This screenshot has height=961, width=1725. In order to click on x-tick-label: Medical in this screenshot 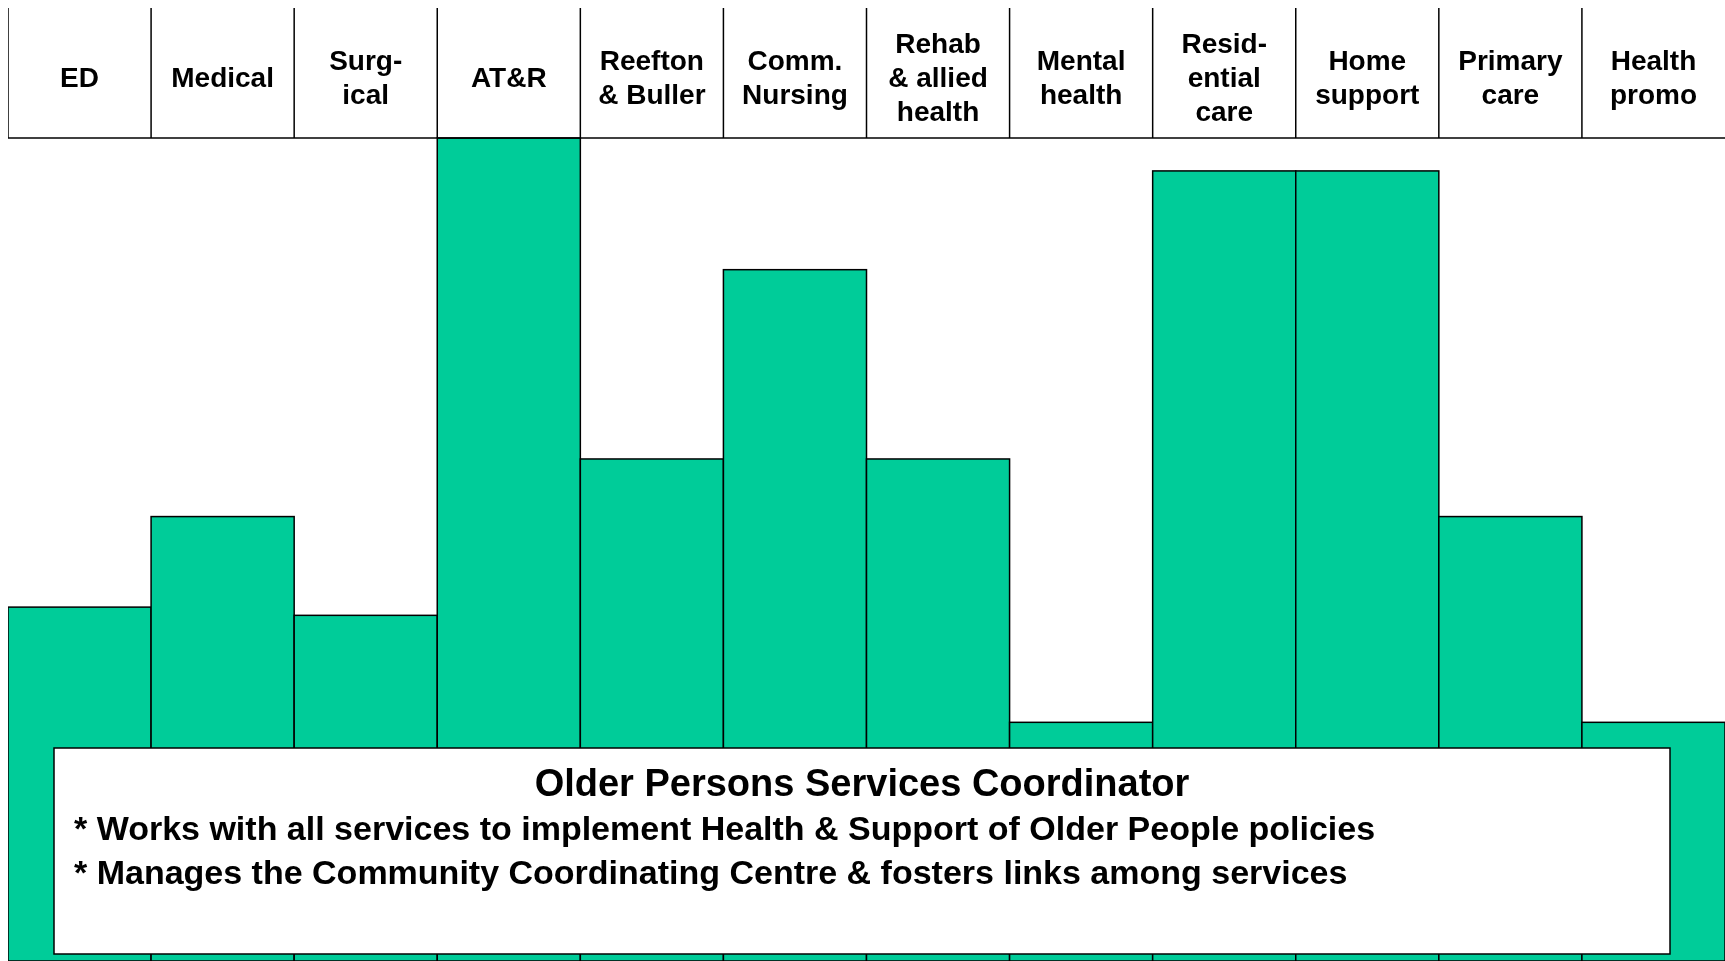, I will do `click(222, 77)`.